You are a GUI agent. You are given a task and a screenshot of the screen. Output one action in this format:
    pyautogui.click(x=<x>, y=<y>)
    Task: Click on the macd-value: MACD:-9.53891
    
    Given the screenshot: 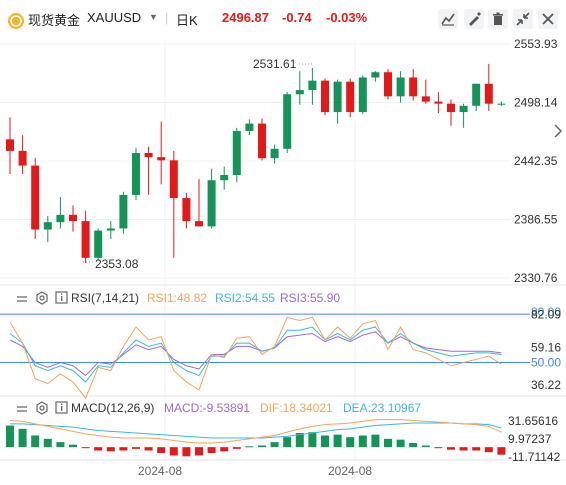 What is the action you would take?
    pyautogui.click(x=207, y=408)
    